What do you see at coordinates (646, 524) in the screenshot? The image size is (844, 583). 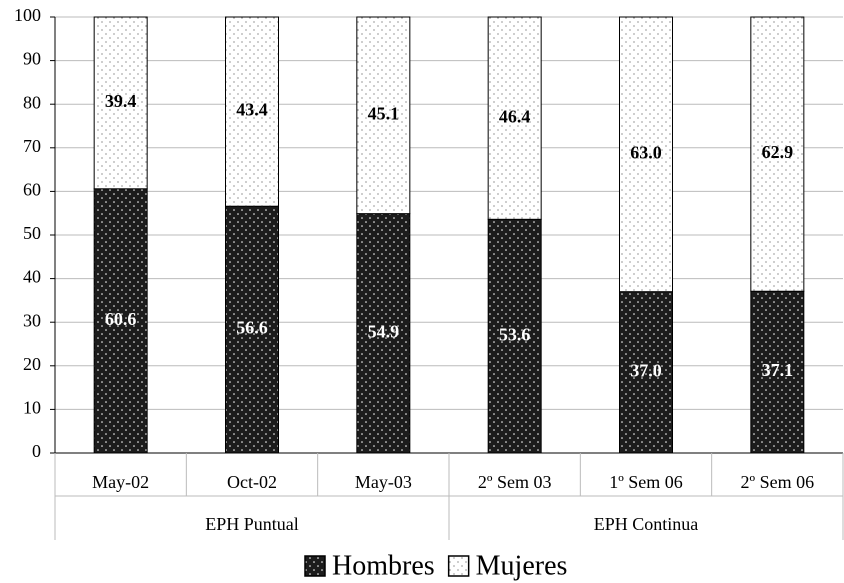 I see `group-label: EPH Continua` at bounding box center [646, 524].